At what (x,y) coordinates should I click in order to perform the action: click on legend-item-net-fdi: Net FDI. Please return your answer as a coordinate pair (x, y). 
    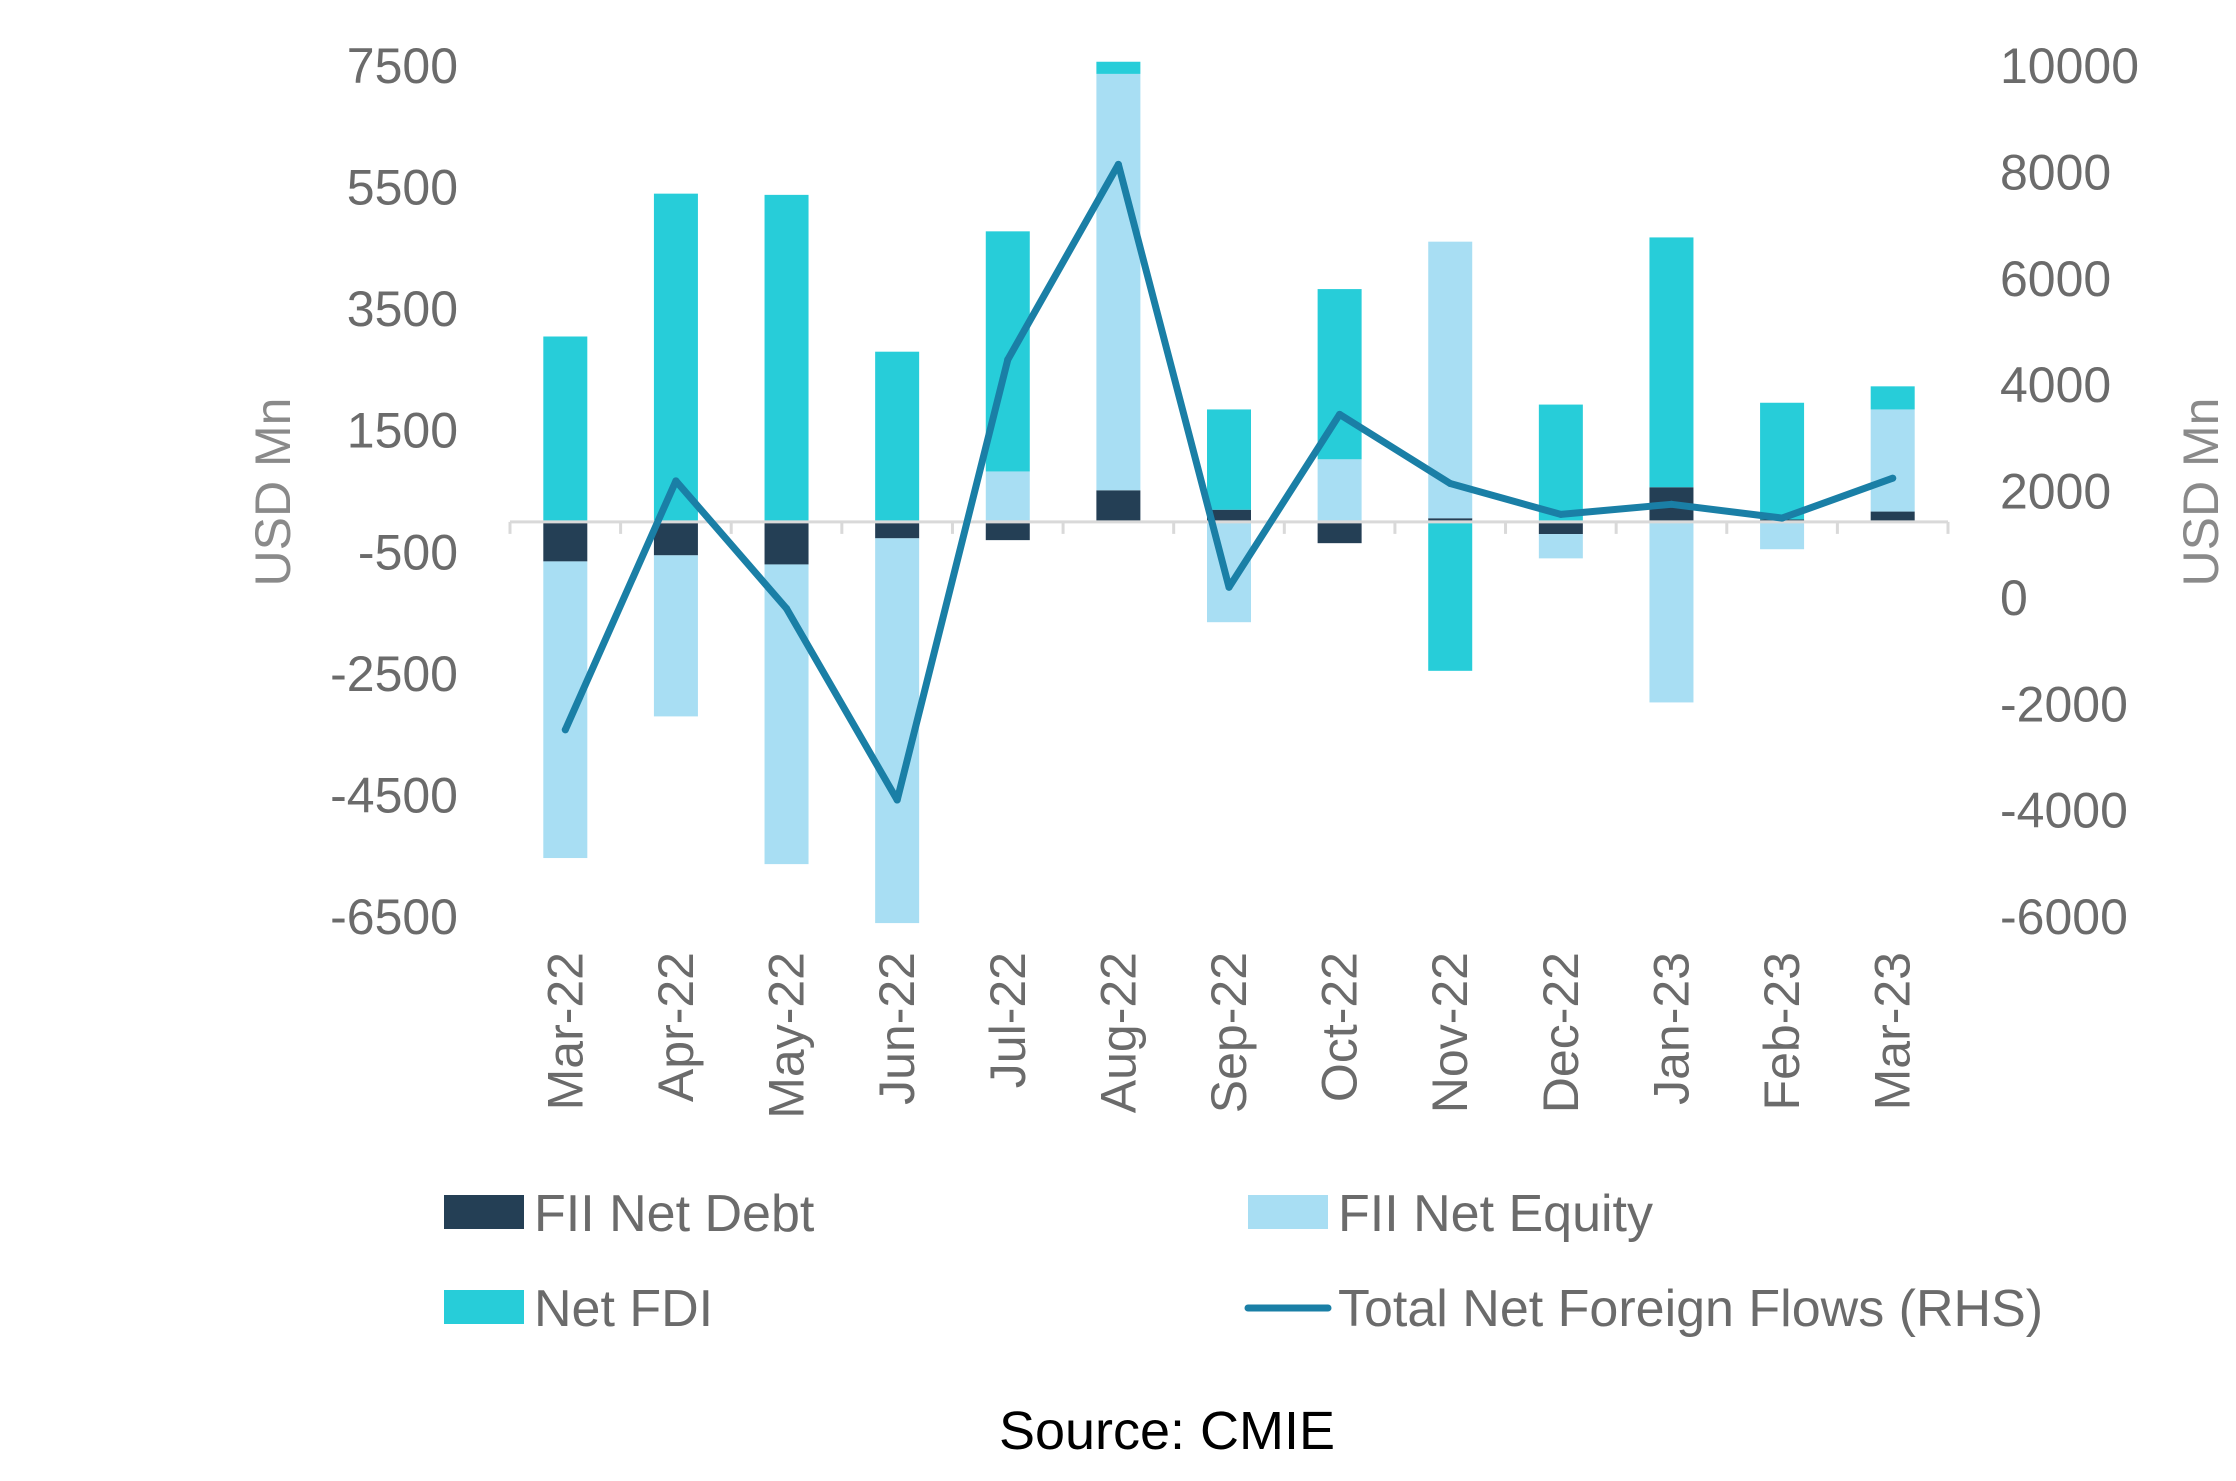
    Looking at the image, I should click on (578, 1309).